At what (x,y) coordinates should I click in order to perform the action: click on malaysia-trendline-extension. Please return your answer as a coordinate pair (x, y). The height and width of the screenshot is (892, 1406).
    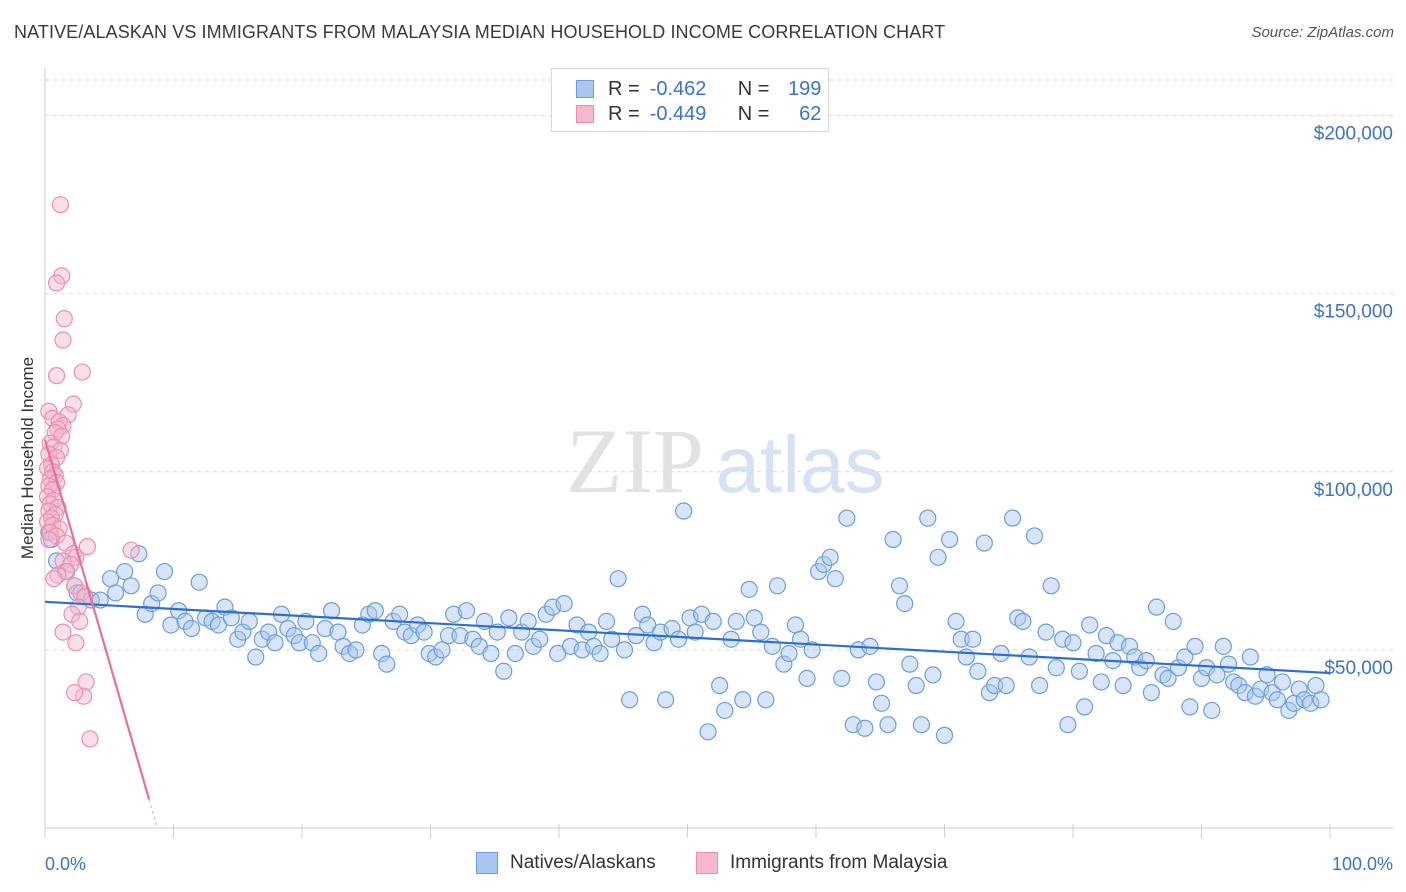
    Looking at the image, I should click on (153, 813).